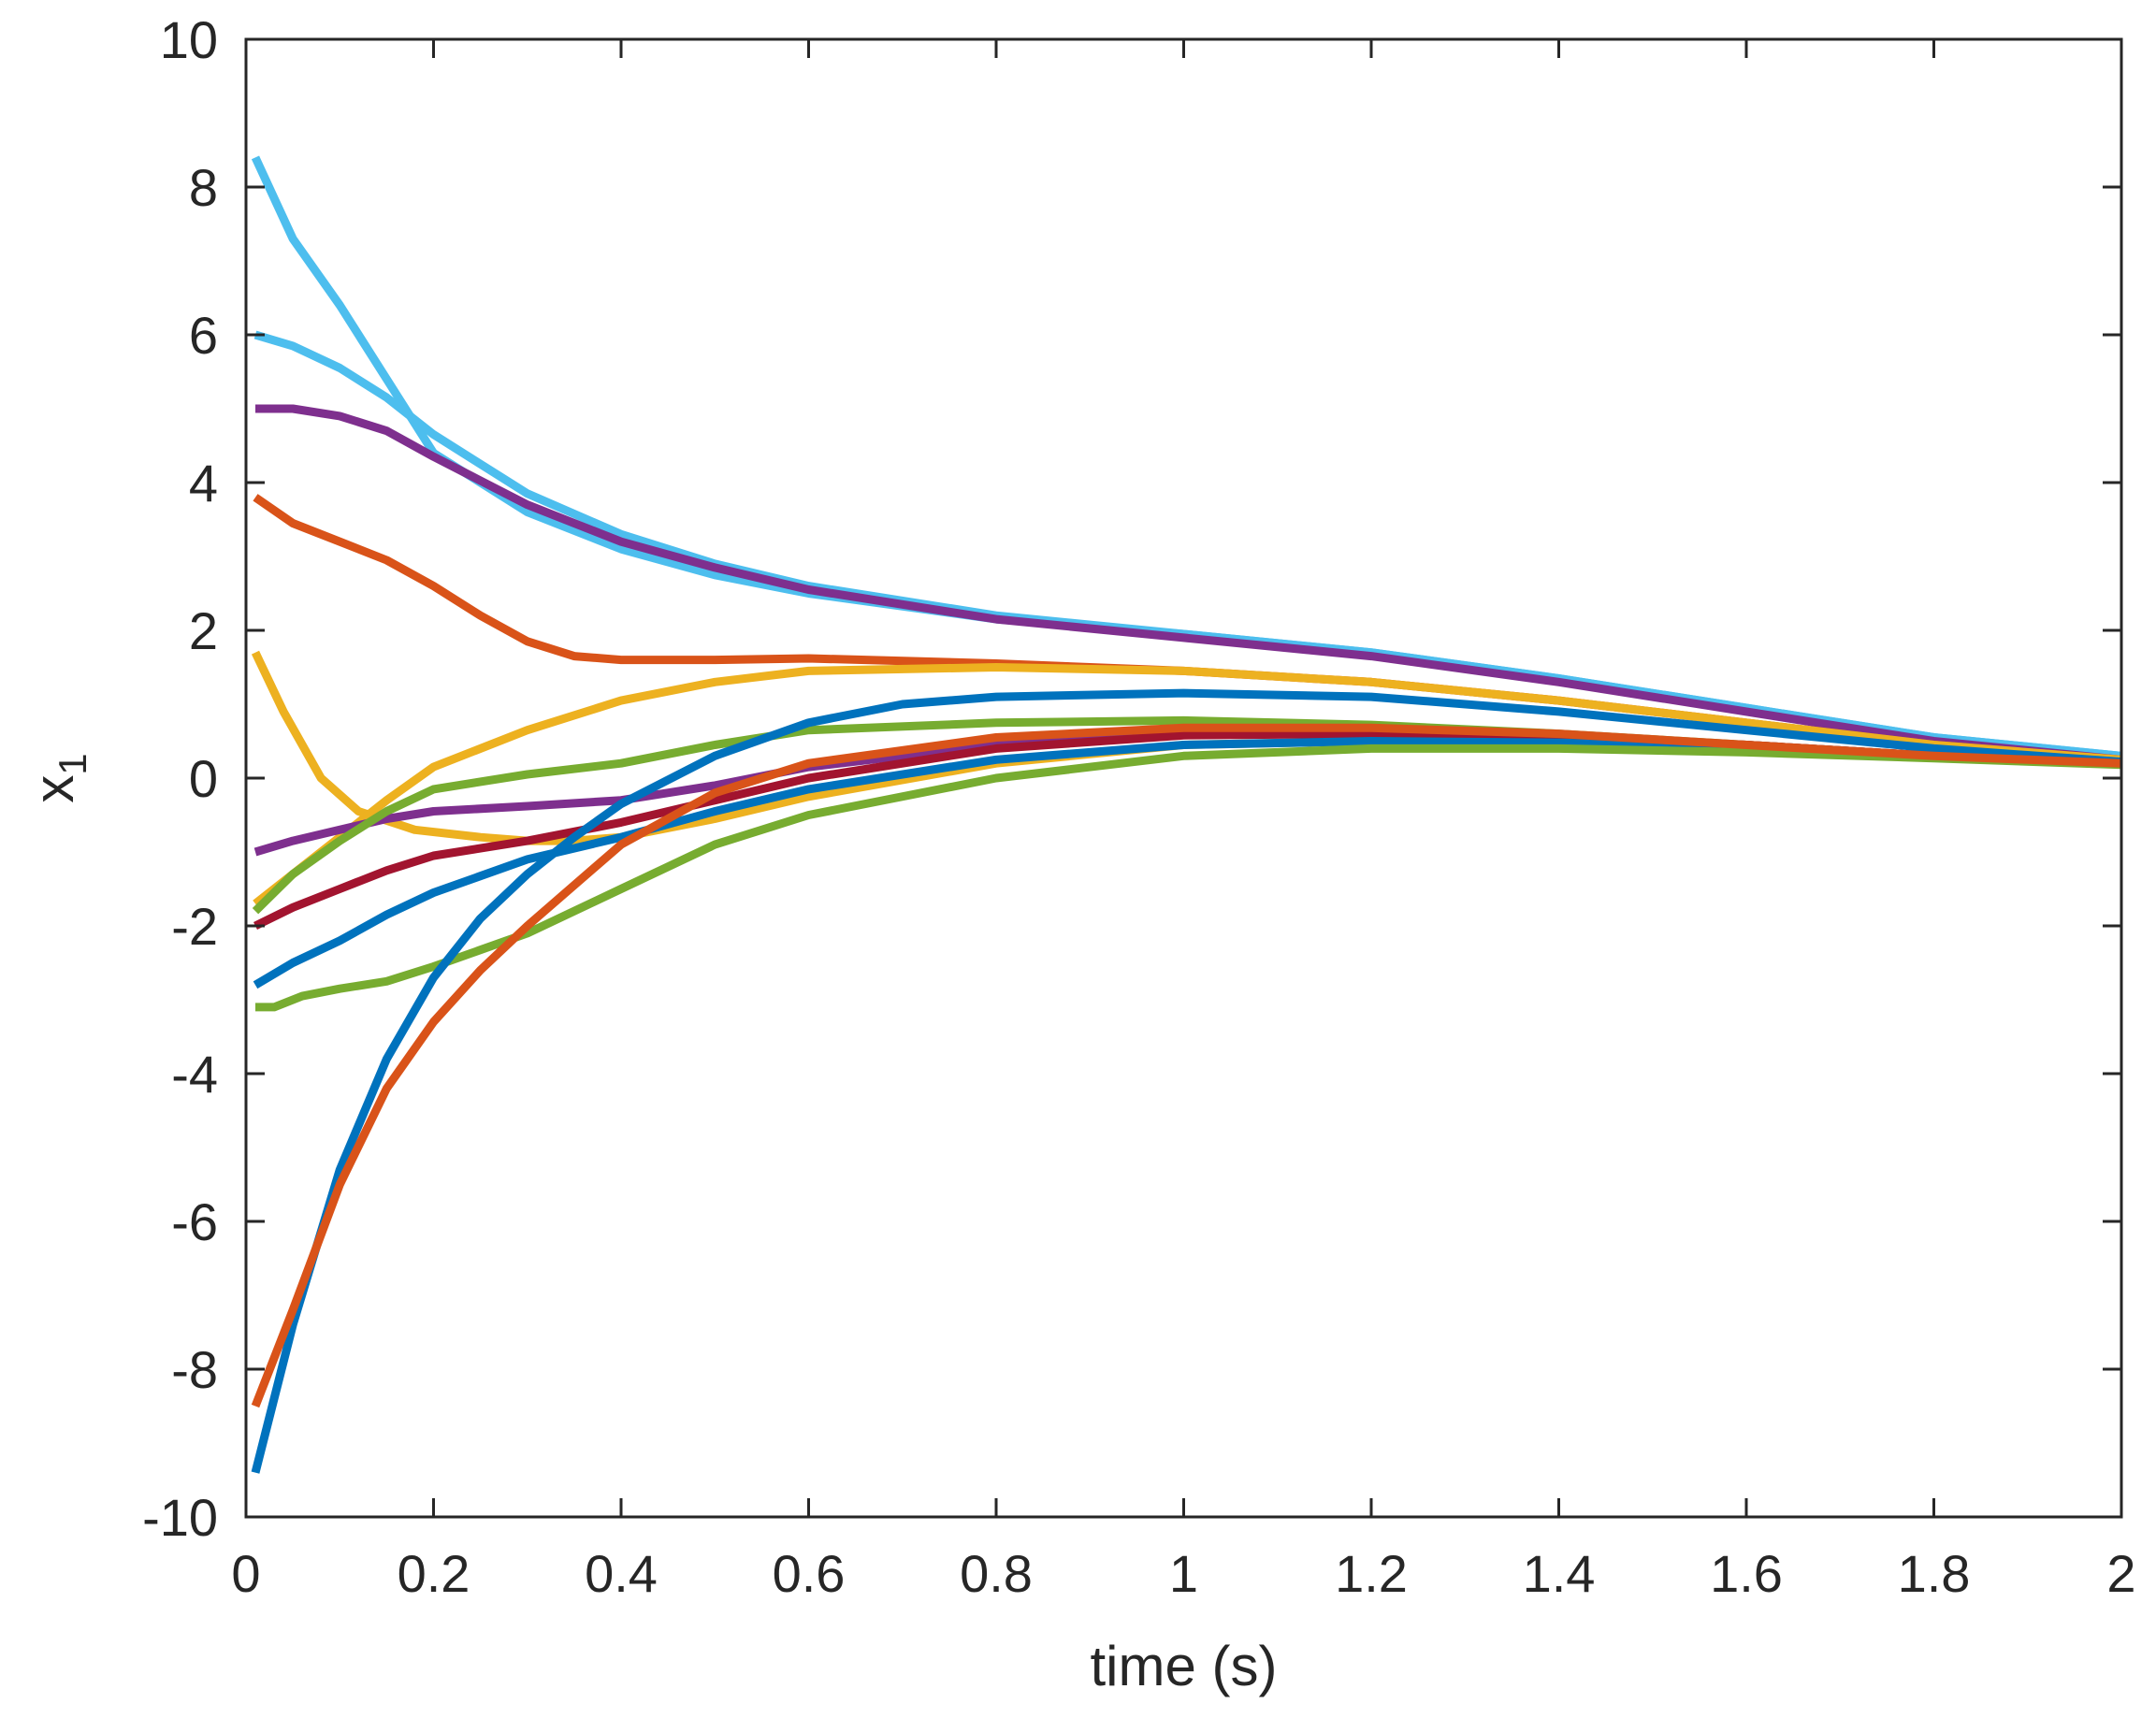 The height and width of the screenshot is (1718, 2156). Describe the element at coordinates (194, 926) in the screenshot. I see `y-tick-label: -2` at that location.